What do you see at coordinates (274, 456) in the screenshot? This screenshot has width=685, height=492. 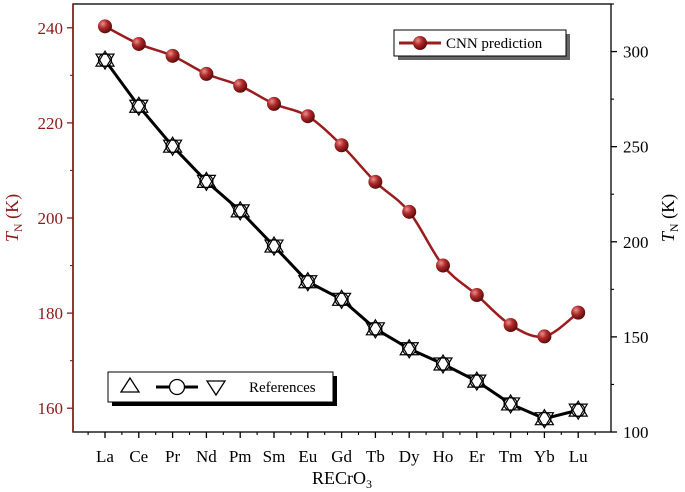 I see `x-tick-label: Sm` at bounding box center [274, 456].